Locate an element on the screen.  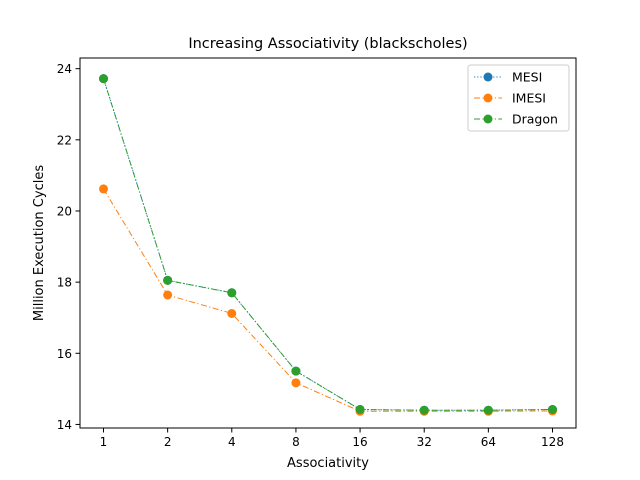
y-axis-label: Million Execution Cycles is located at coordinates (39, 243).